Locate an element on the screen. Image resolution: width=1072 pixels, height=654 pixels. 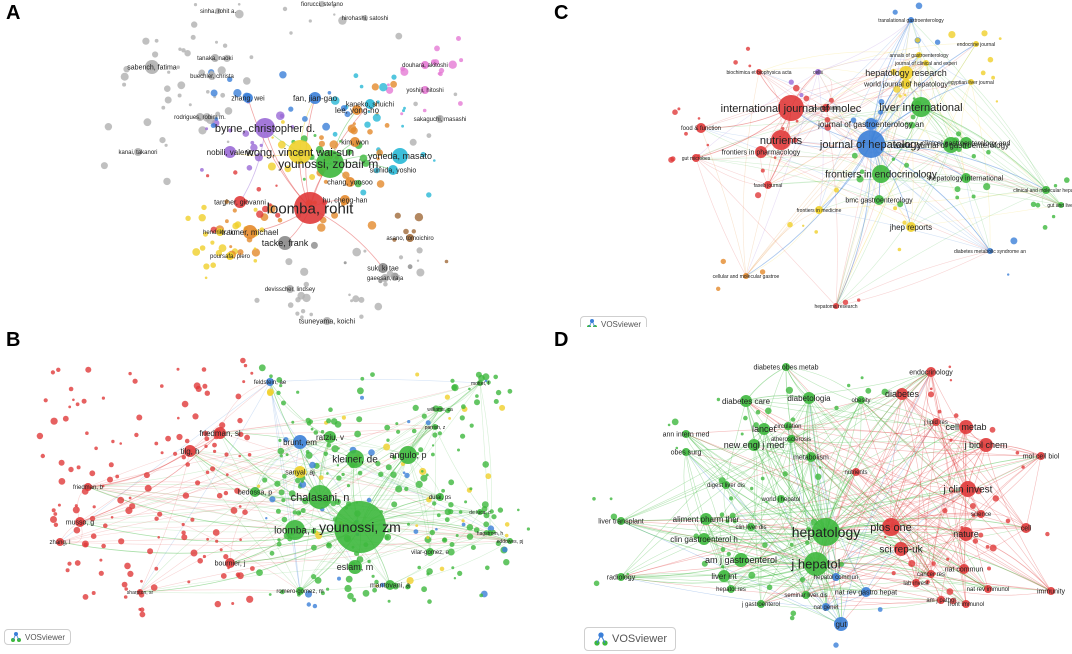
nodes is located at coordinates (289, 163).